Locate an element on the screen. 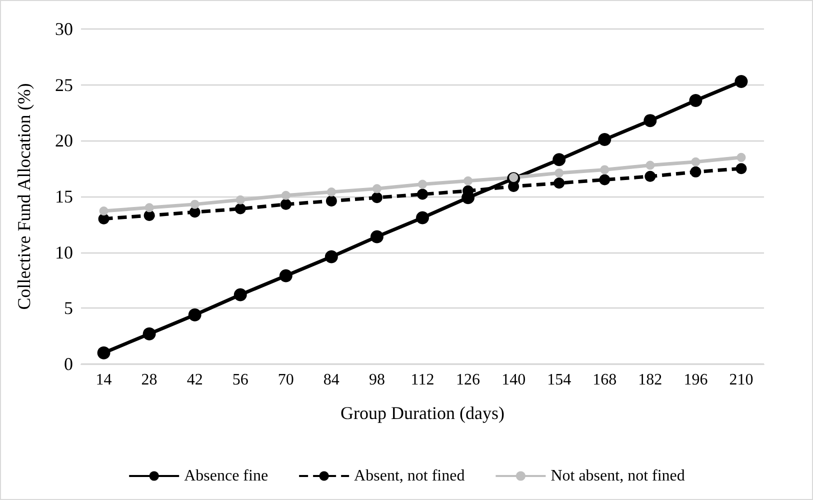 Image resolution: width=813 pixels, height=500 pixels. x-tick-label: 56 is located at coordinates (240, 380).